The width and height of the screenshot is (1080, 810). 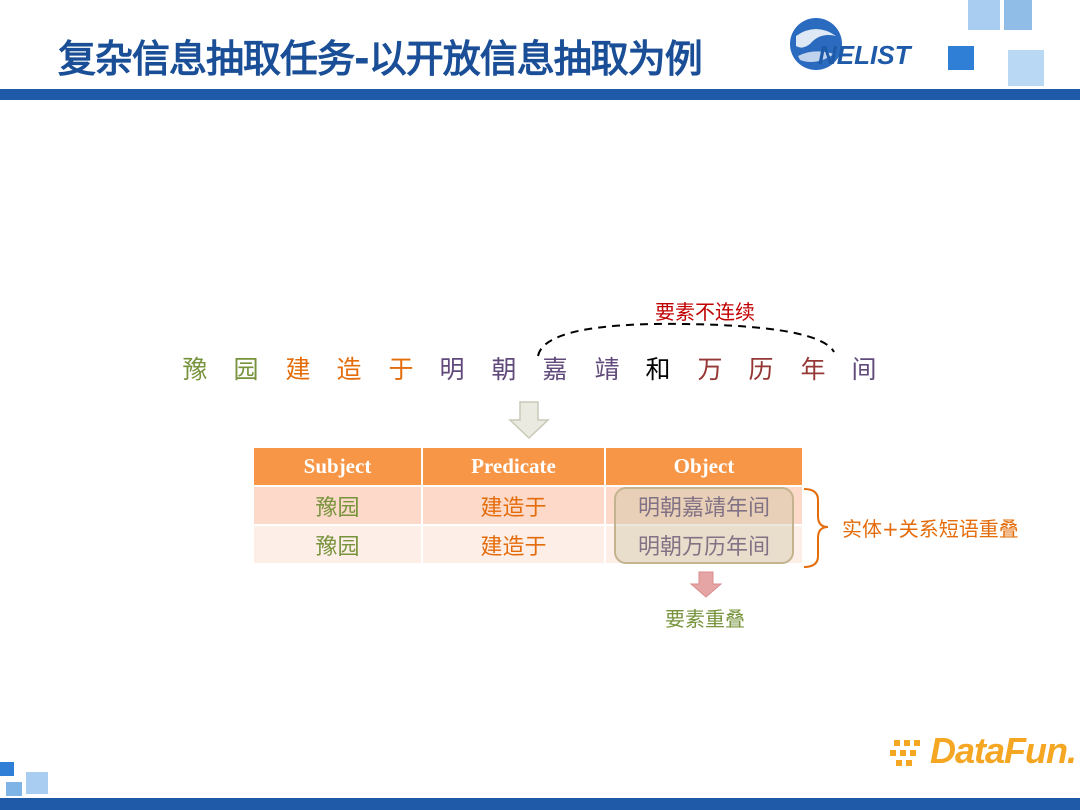 What do you see at coordinates (703, 467) in the screenshot?
I see `header-object: Object` at bounding box center [703, 467].